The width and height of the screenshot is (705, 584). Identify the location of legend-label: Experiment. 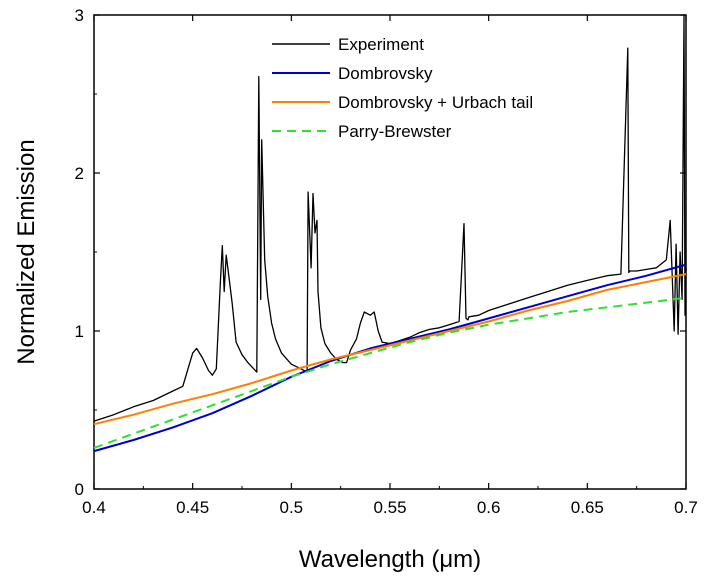
(381, 44).